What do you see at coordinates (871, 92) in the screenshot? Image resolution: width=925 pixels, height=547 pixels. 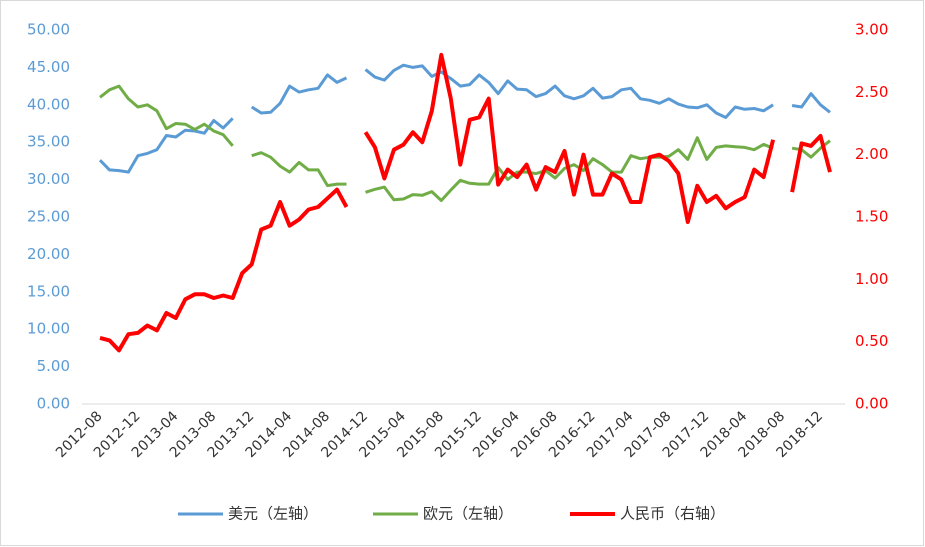 I see `y2-tick-label: 2.50` at bounding box center [871, 92].